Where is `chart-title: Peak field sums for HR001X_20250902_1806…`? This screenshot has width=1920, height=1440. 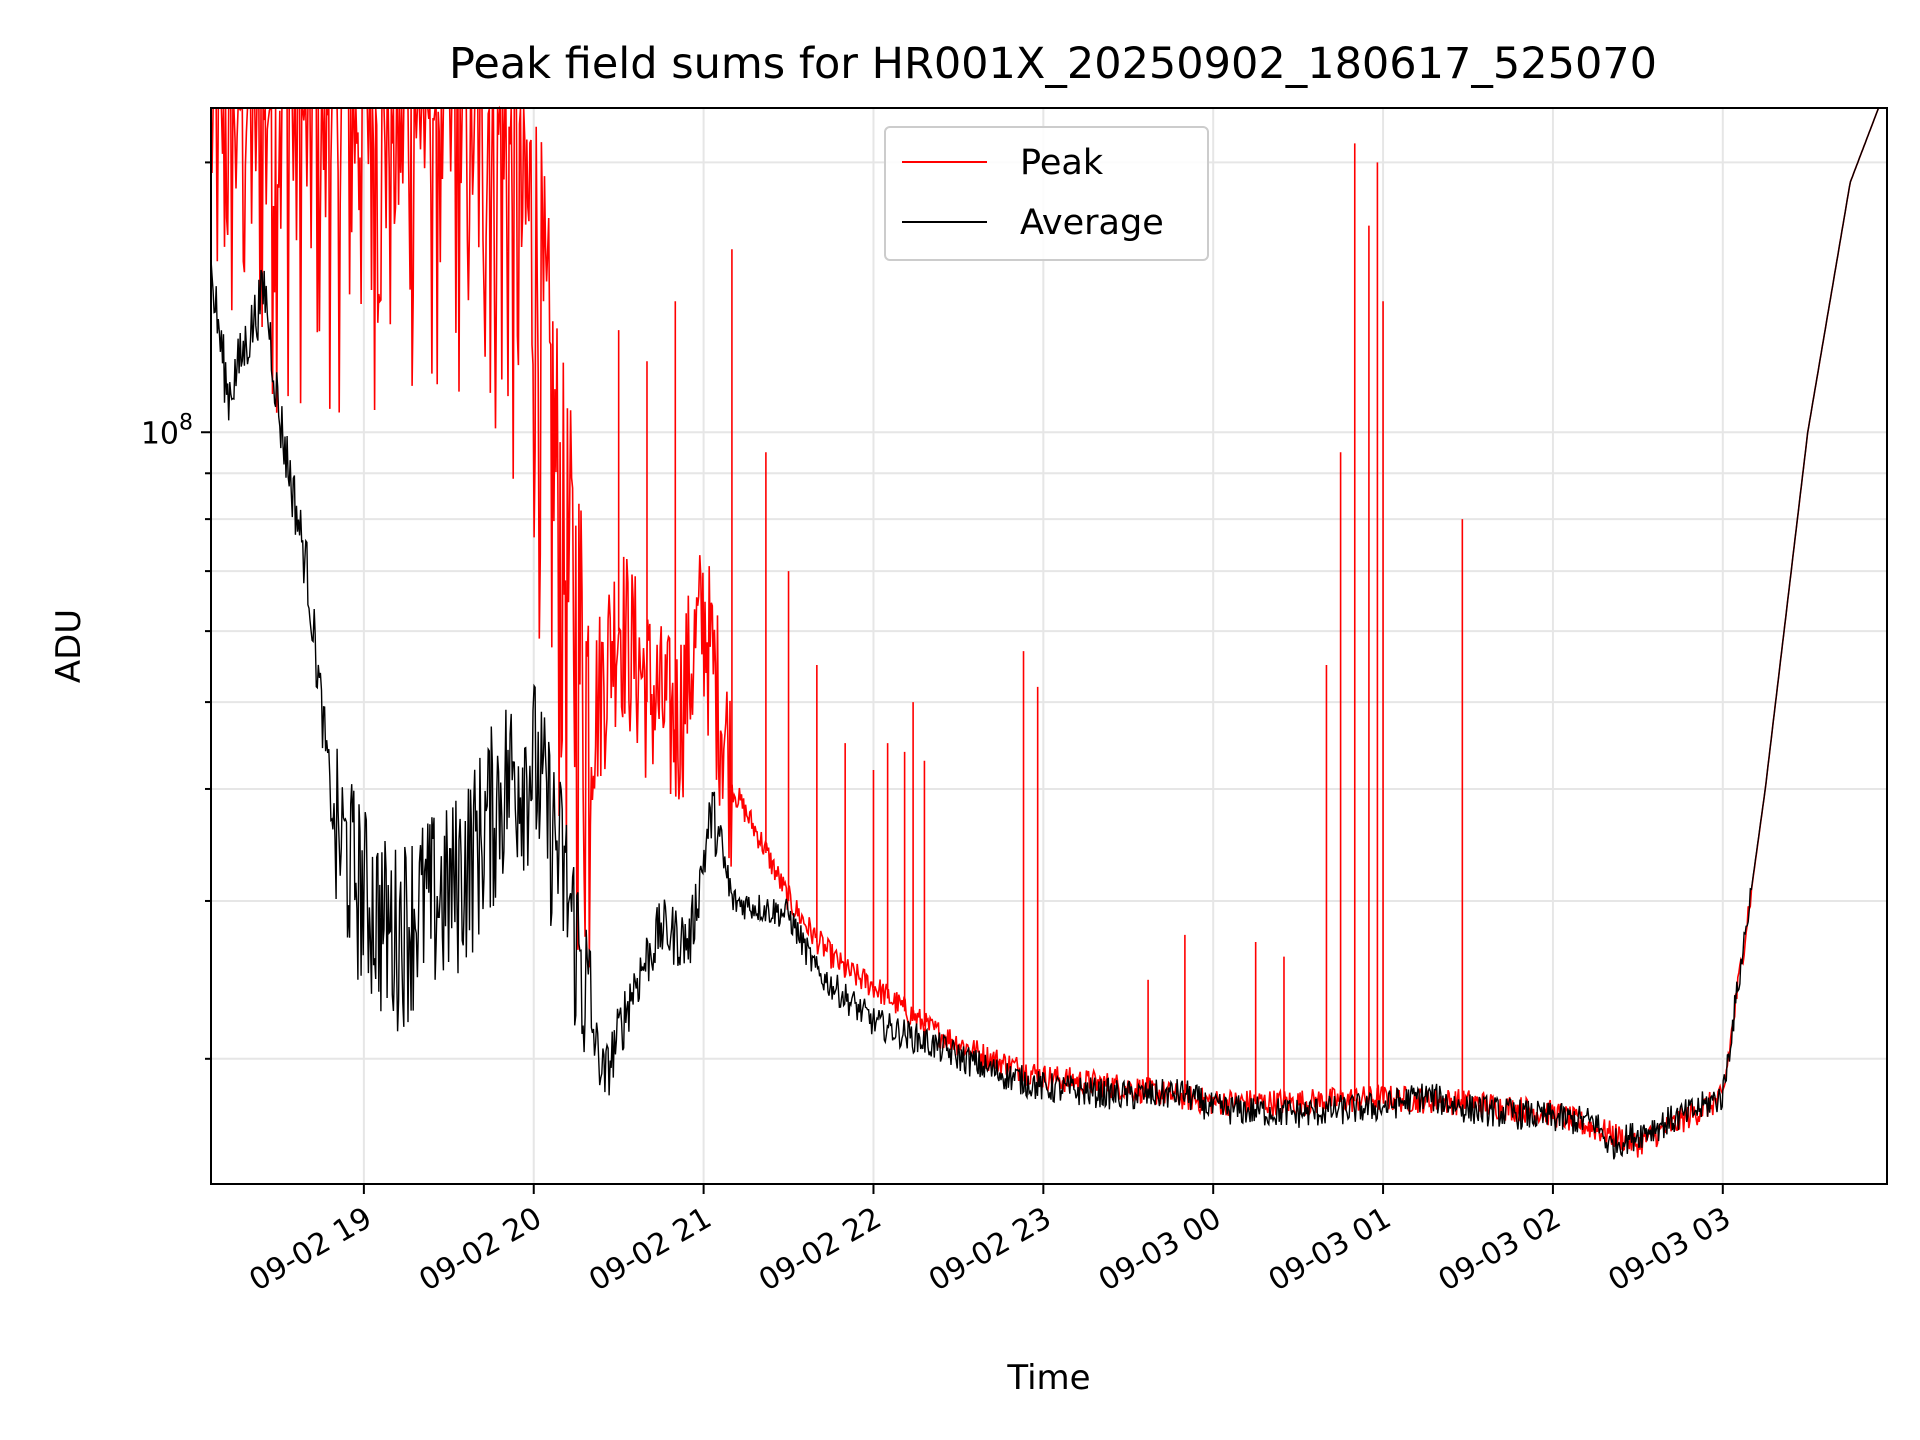
chart-title: Peak field sums for HR001X_20250902_1806… is located at coordinates (1053, 64).